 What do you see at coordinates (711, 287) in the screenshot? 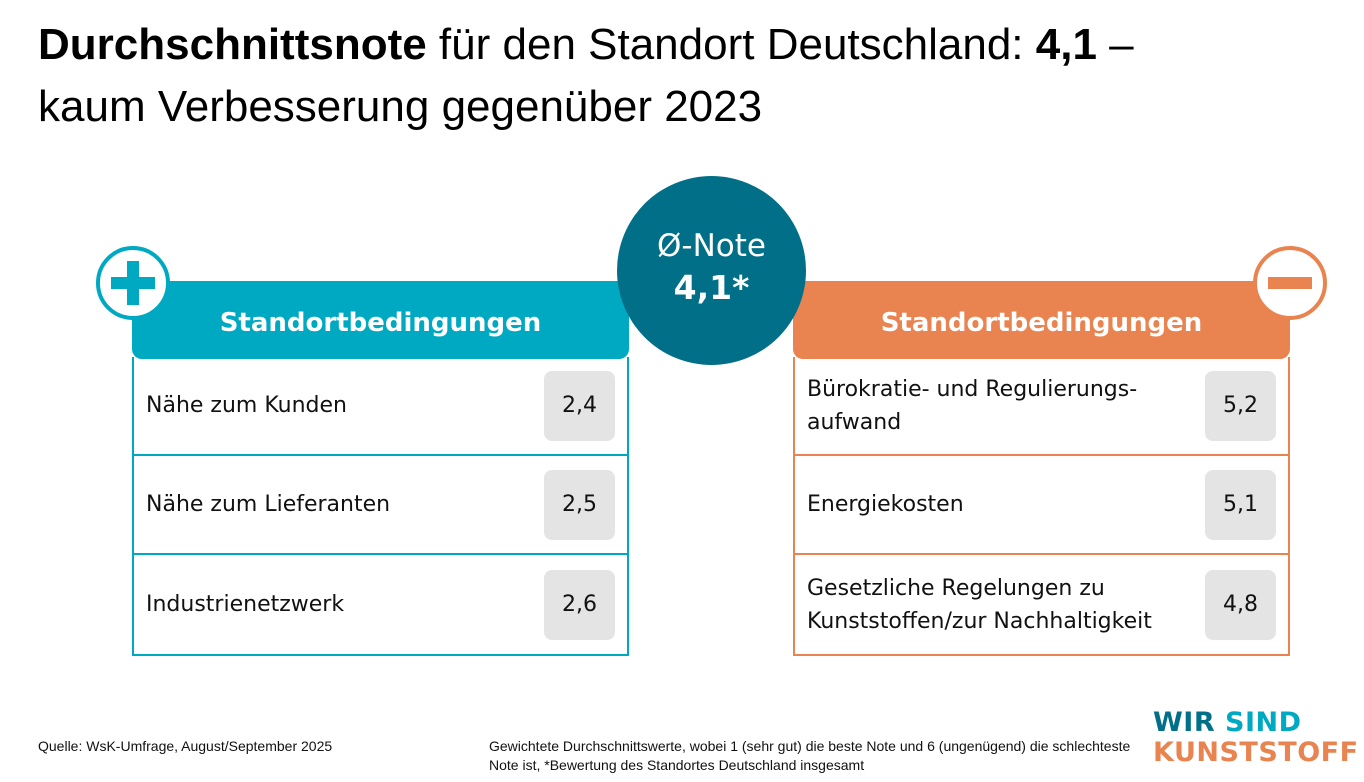
I see `average-value: 4,1*` at bounding box center [711, 287].